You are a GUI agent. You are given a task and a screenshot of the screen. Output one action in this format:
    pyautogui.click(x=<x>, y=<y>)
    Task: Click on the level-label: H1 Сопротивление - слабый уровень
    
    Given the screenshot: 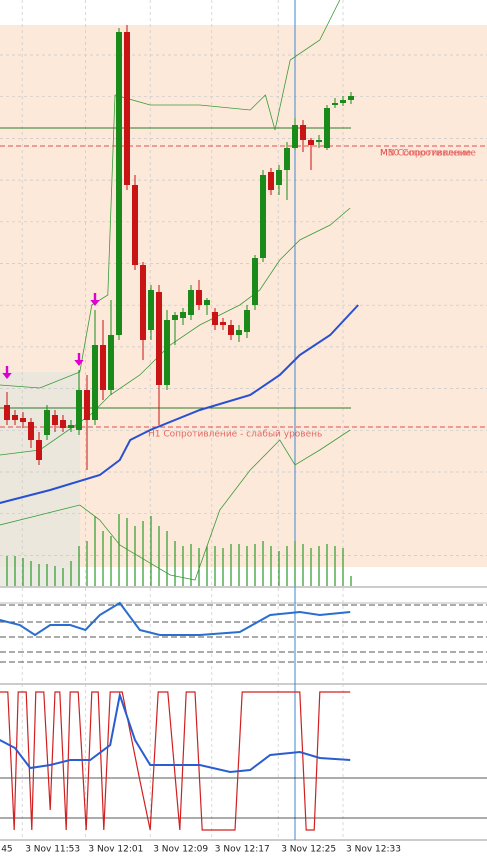 What is the action you would take?
    pyautogui.click(x=235, y=435)
    